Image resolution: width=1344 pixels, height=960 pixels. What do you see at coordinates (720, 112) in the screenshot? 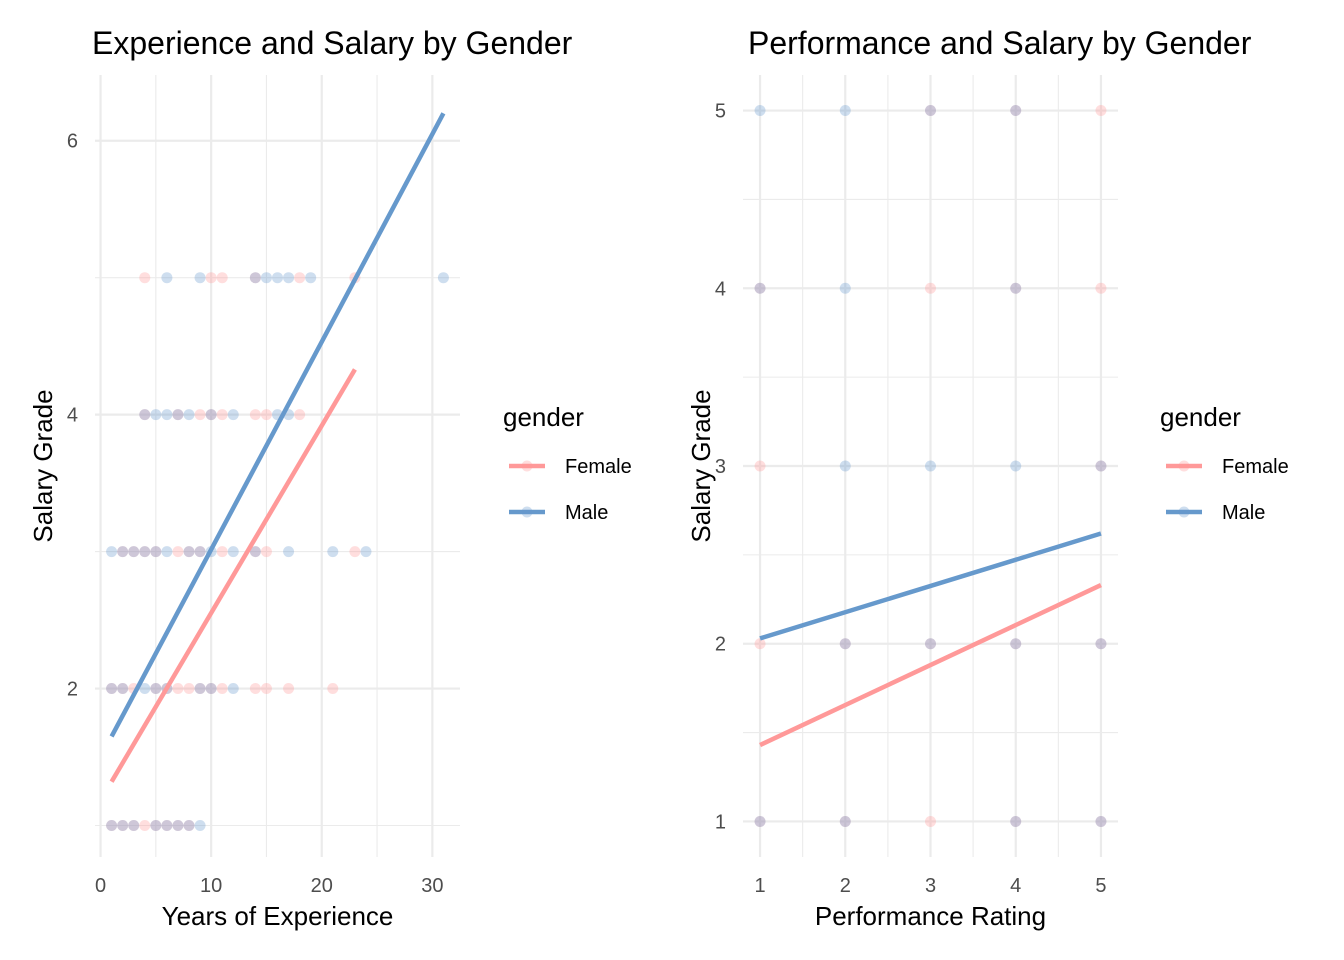
I see `y-tick-label: 5` at bounding box center [720, 112].